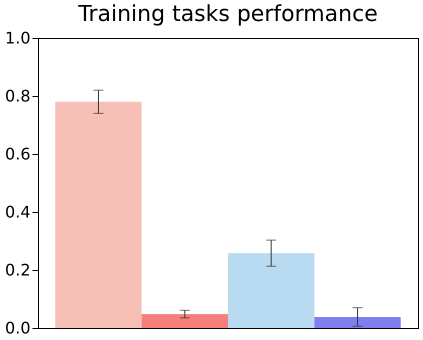 The image size is (423, 340). I want to click on y-tick-label: 0.8, so click(17, 96).